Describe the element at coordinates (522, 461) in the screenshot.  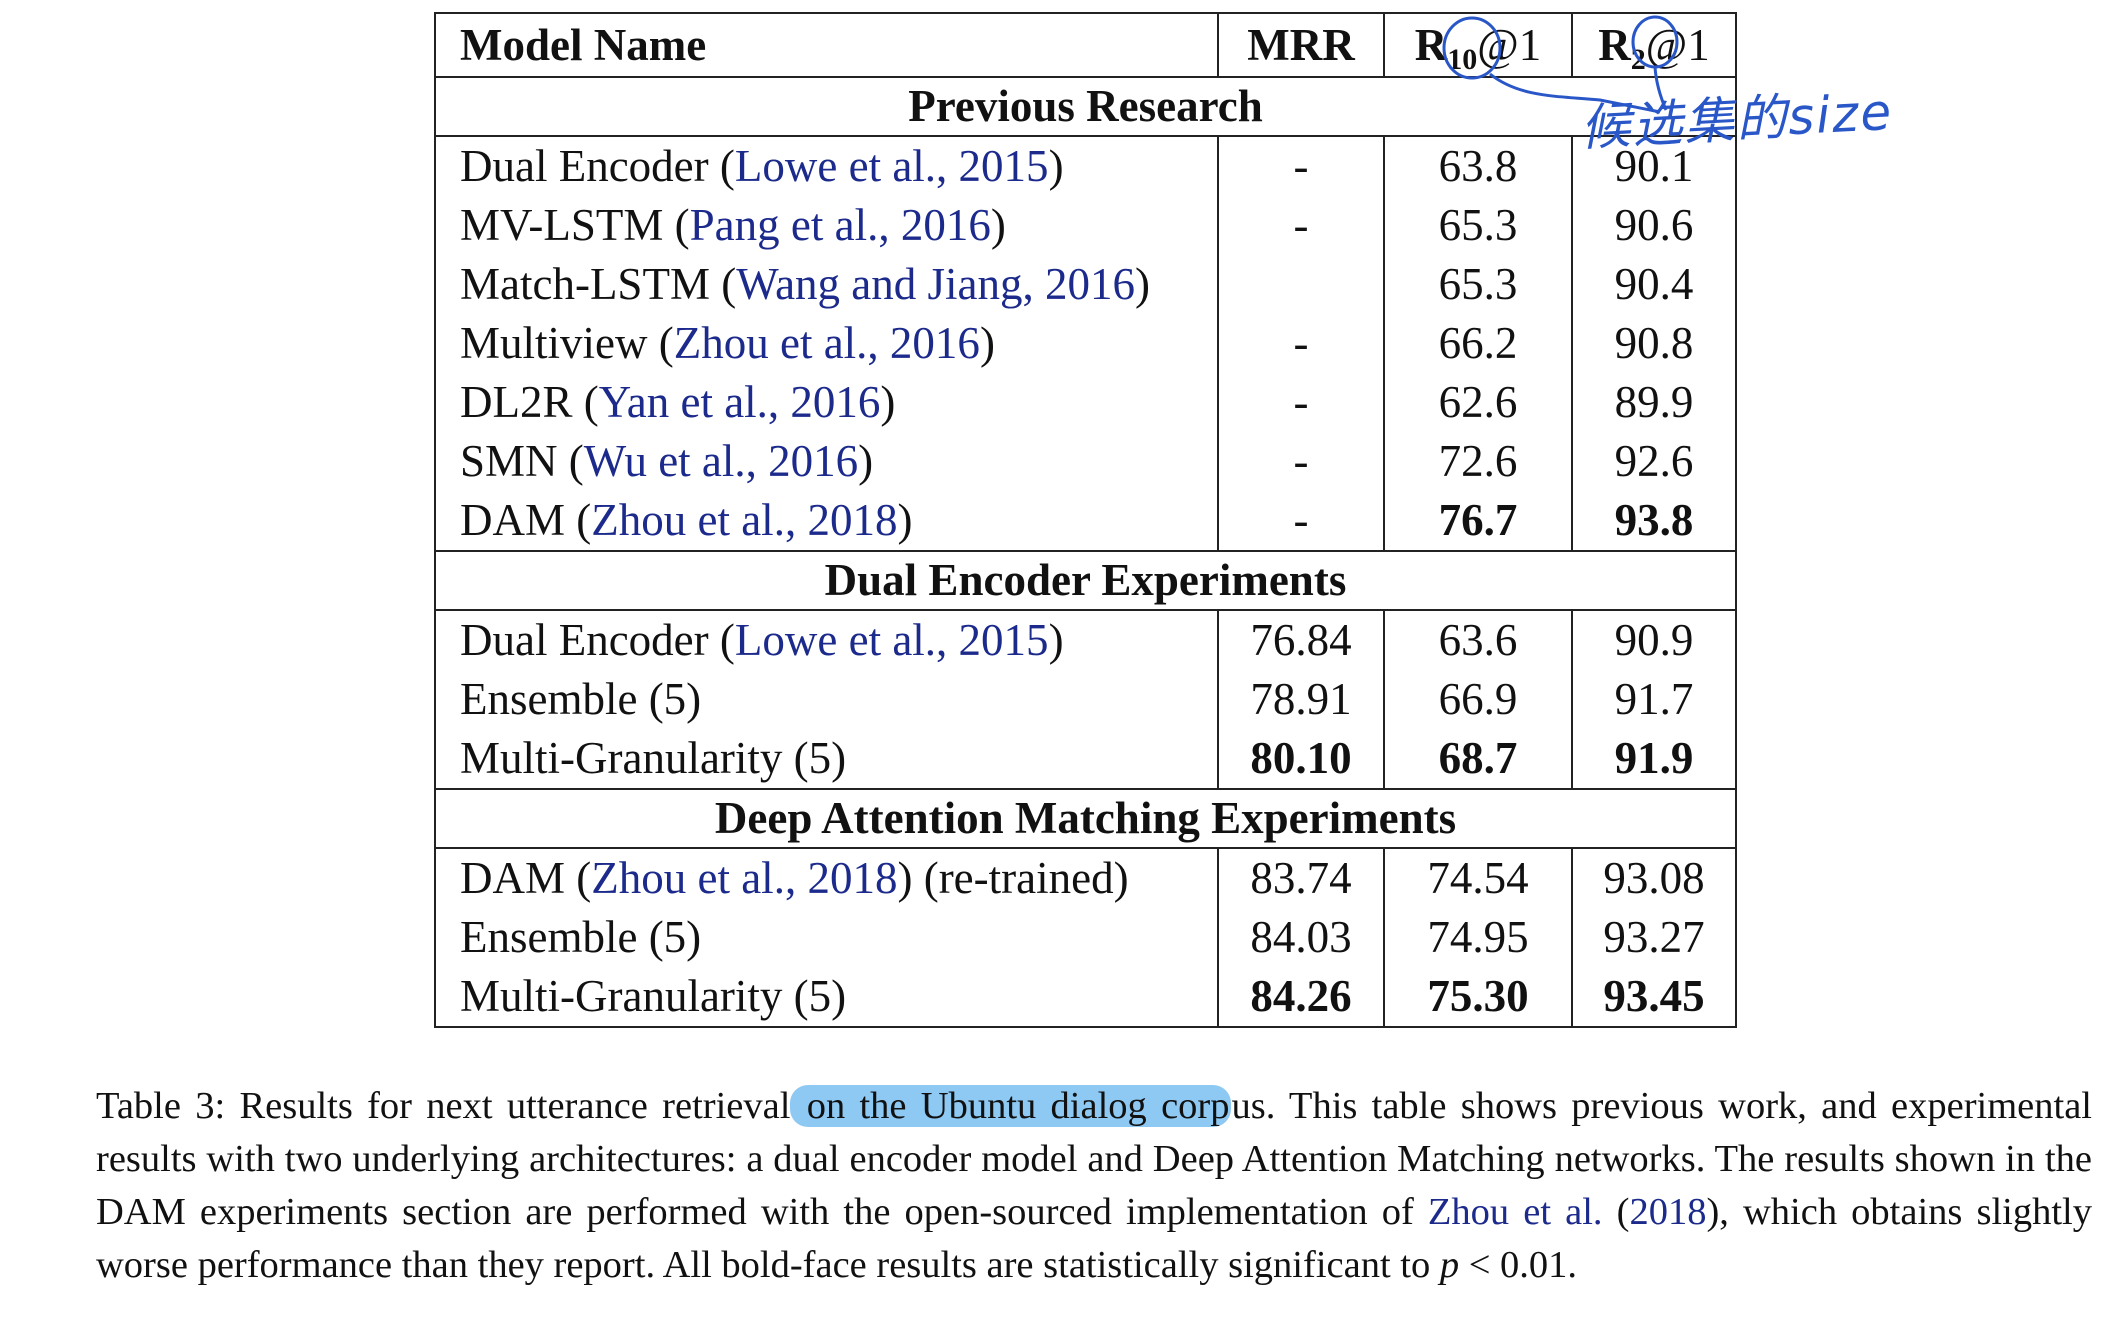
I see `model-name: SMN (` at that location.